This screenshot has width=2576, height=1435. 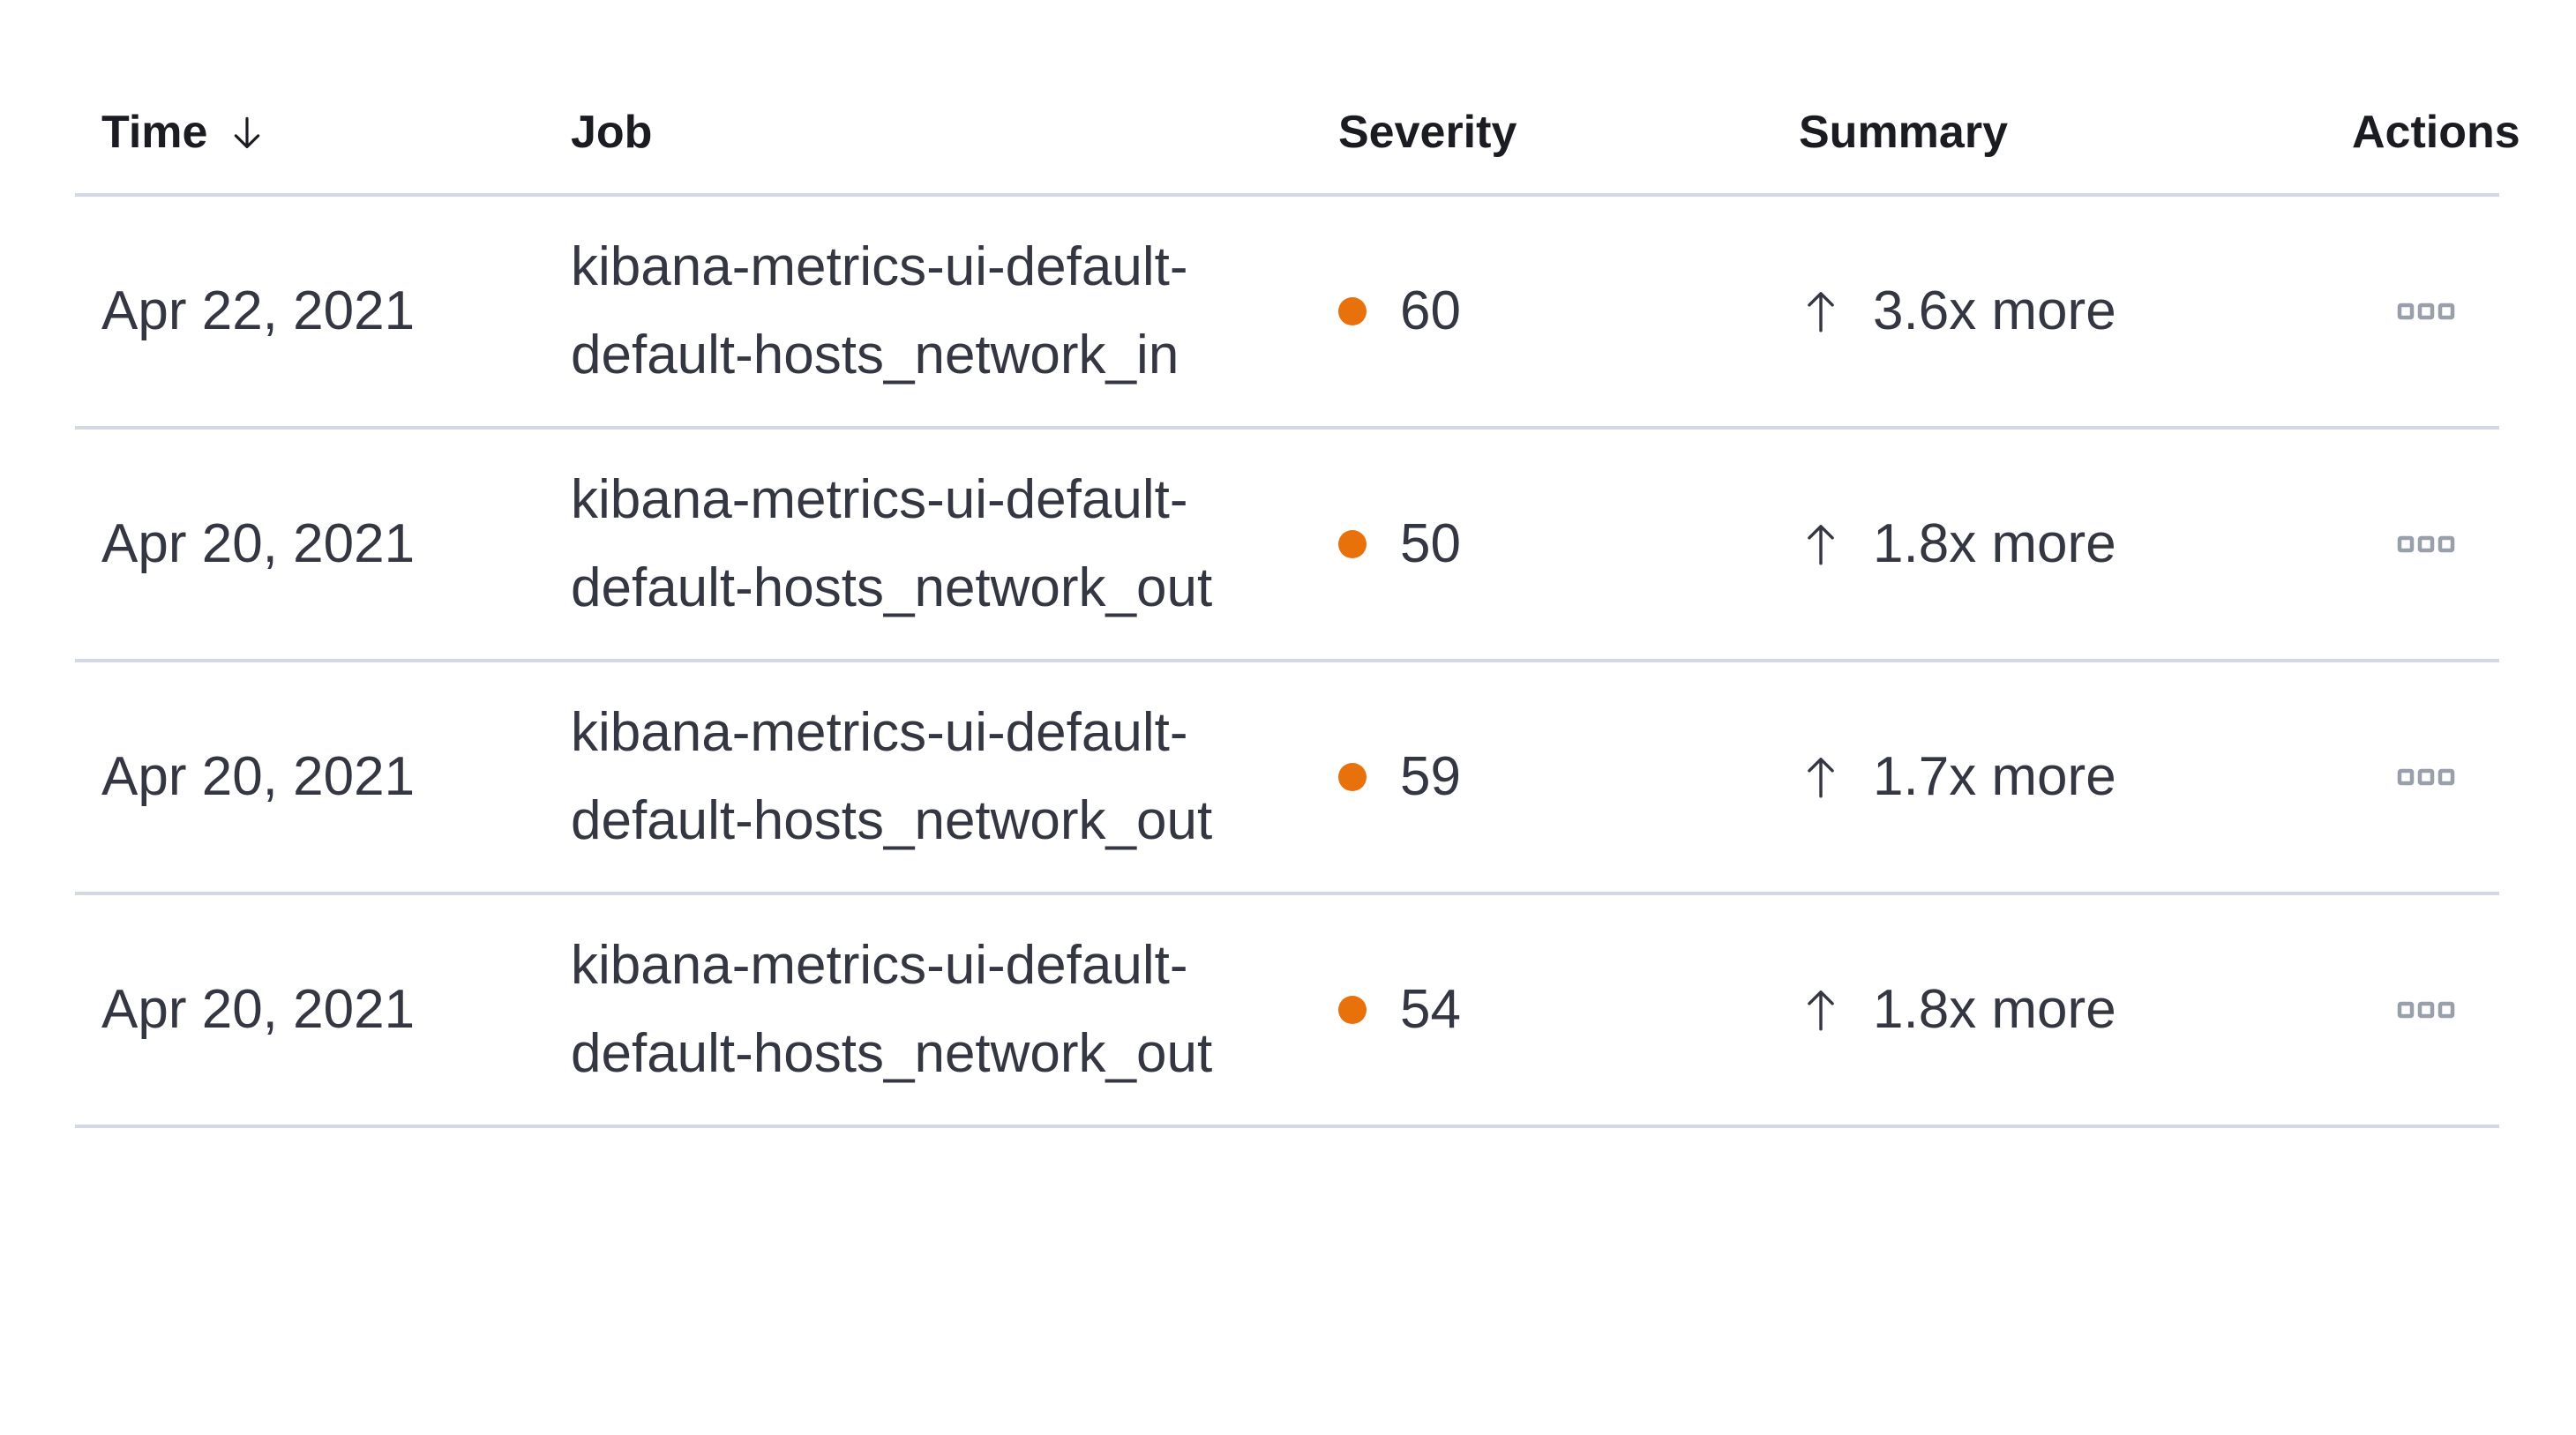 What do you see at coordinates (2436, 133) in the screenshot?
I see `column-header-actions-label: Actions` at bounding box center [2436, 133].